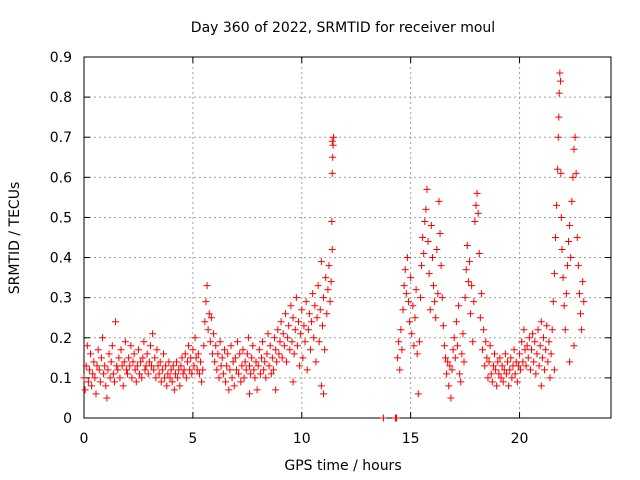 Image resolution: width=640 pixels, height=480 pixels. I want to click on y-tick-label: 0.9, so click(61, 58).